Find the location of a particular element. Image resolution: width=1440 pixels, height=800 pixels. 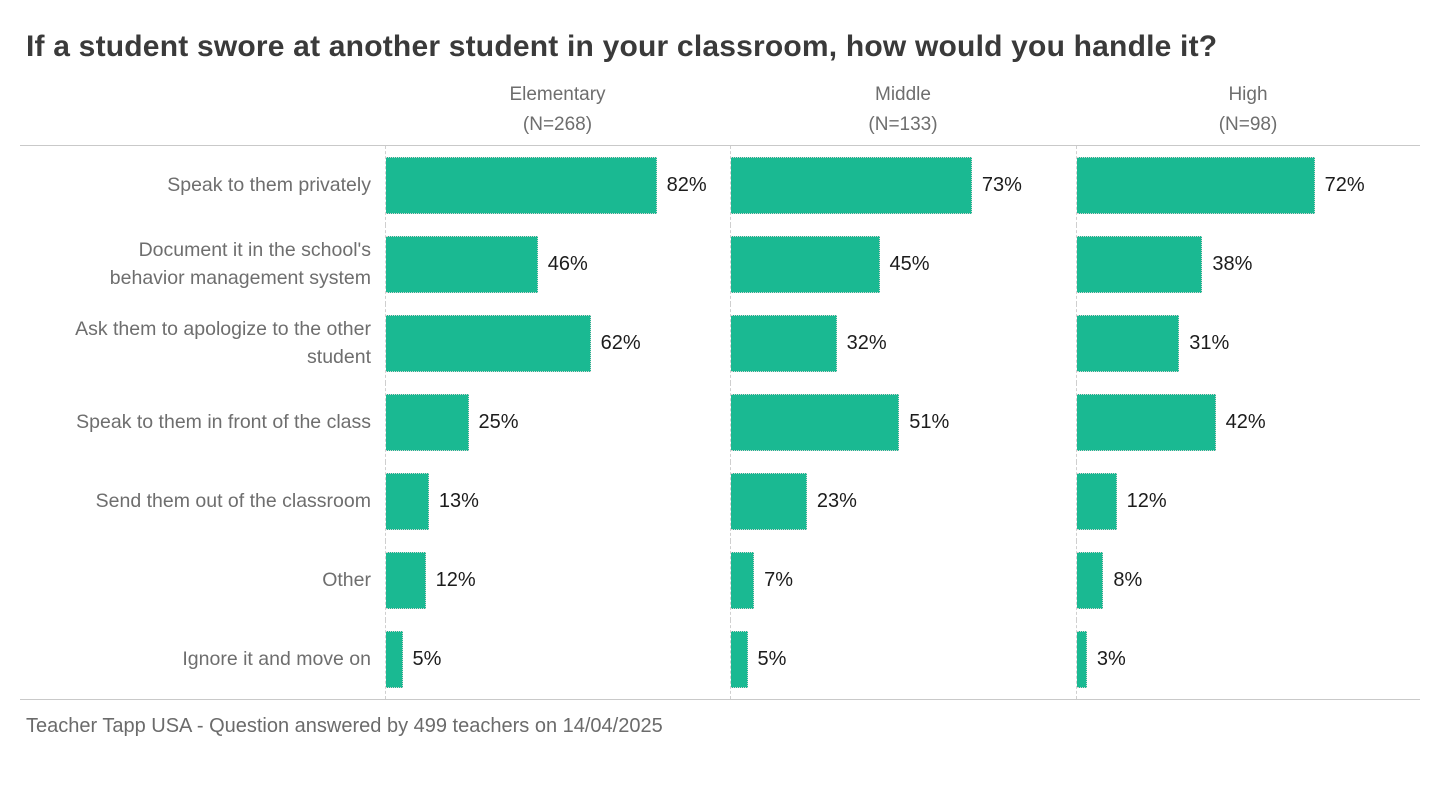

column-headers: Elementary (N=268) Middle (N=133) High (N=98) is located at coordinates (720, 112).